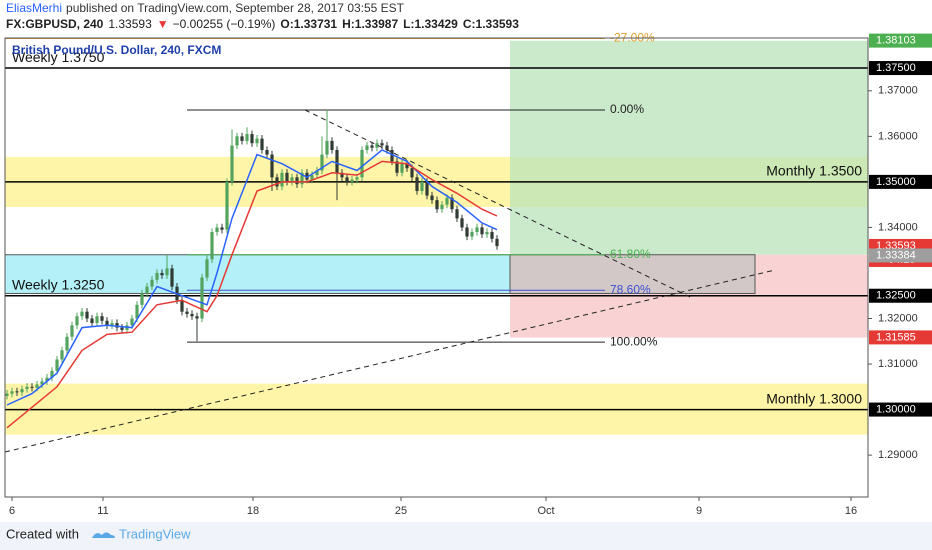 Image resolution: width=932 pixels, height=550 pixels. Describe the element at coordinates (102, 511) in the screenshot. I see `x-tick-label: 11` at that location.